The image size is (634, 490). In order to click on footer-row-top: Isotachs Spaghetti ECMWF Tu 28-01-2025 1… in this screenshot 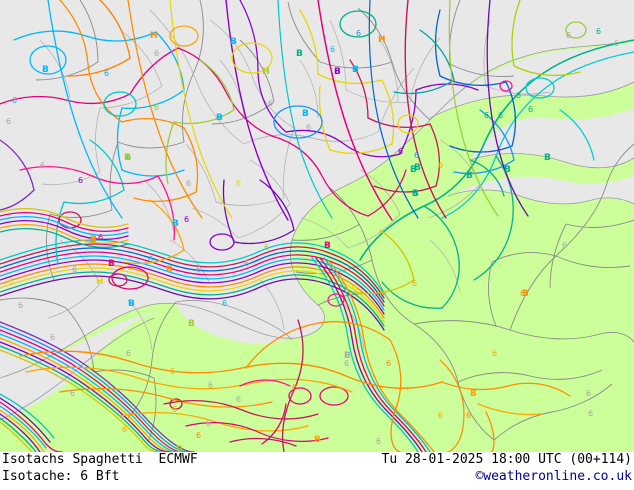, I will do `click(317, 461)`.